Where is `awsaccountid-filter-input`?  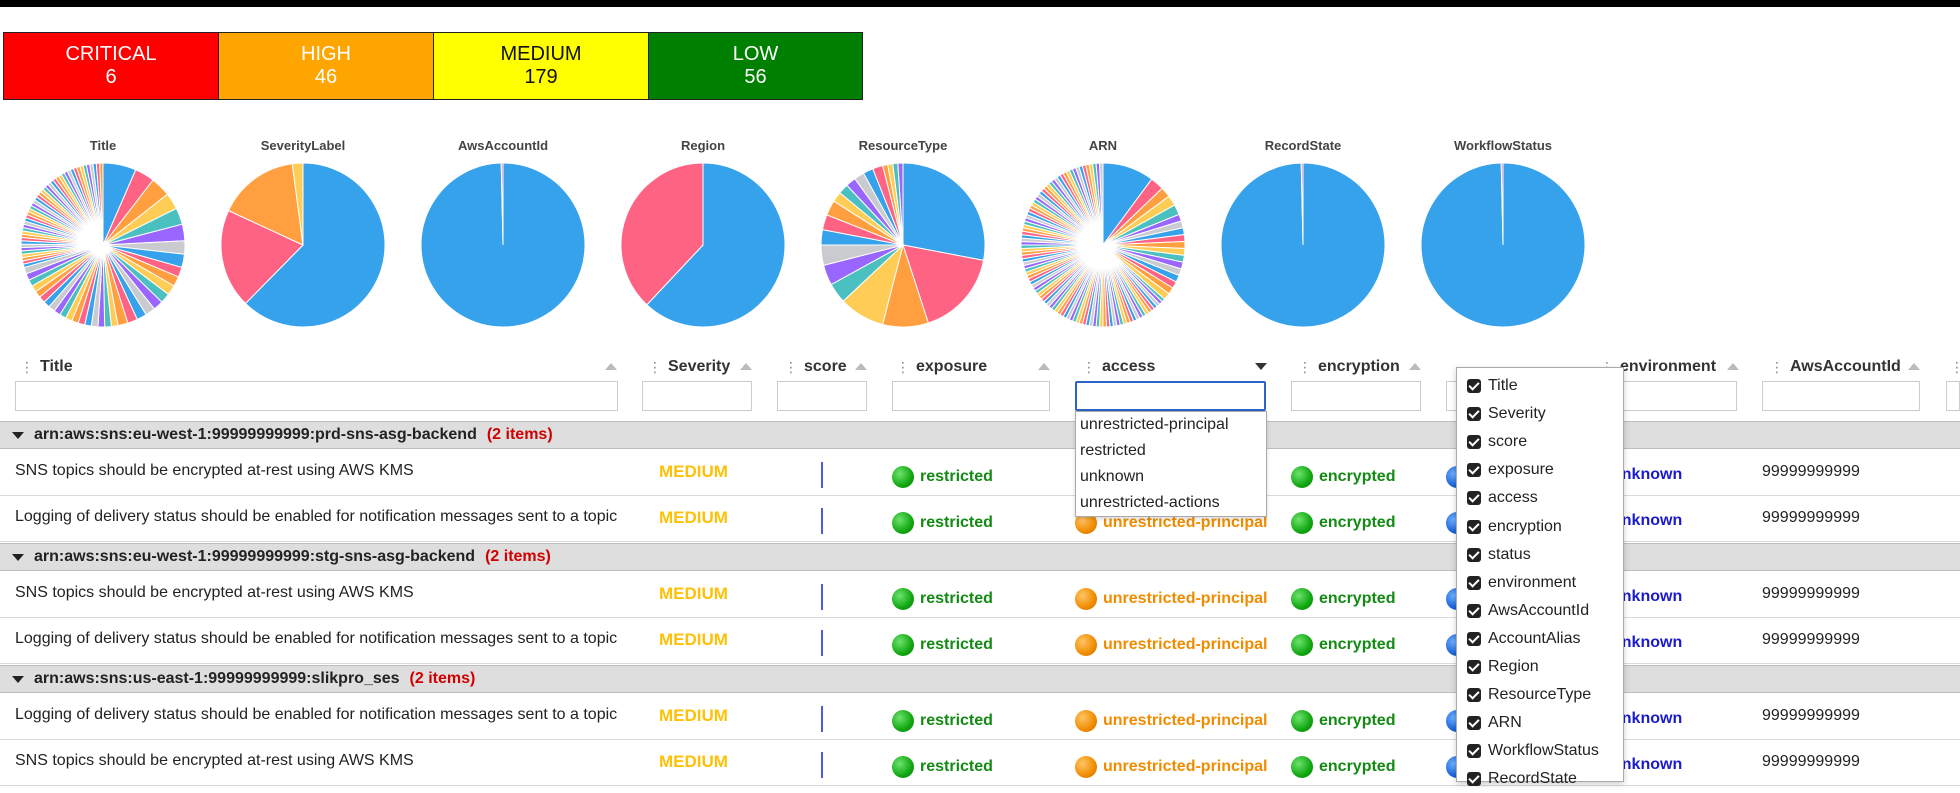
awsaccountid-filter-input is located at coordinates (1841, 396).